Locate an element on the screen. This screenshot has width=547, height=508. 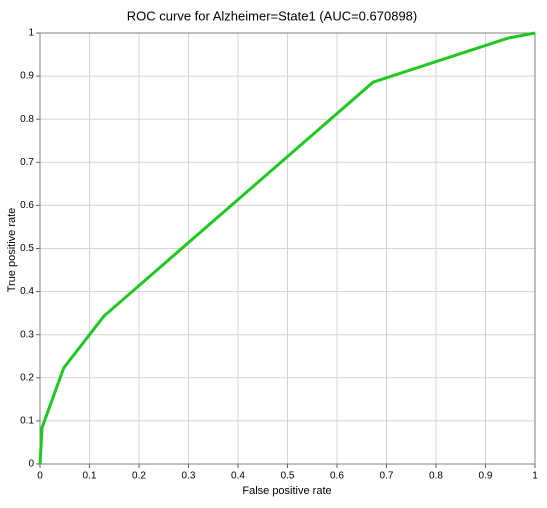
y-tick-label: 0.2 is located at coordinates (27, 377).